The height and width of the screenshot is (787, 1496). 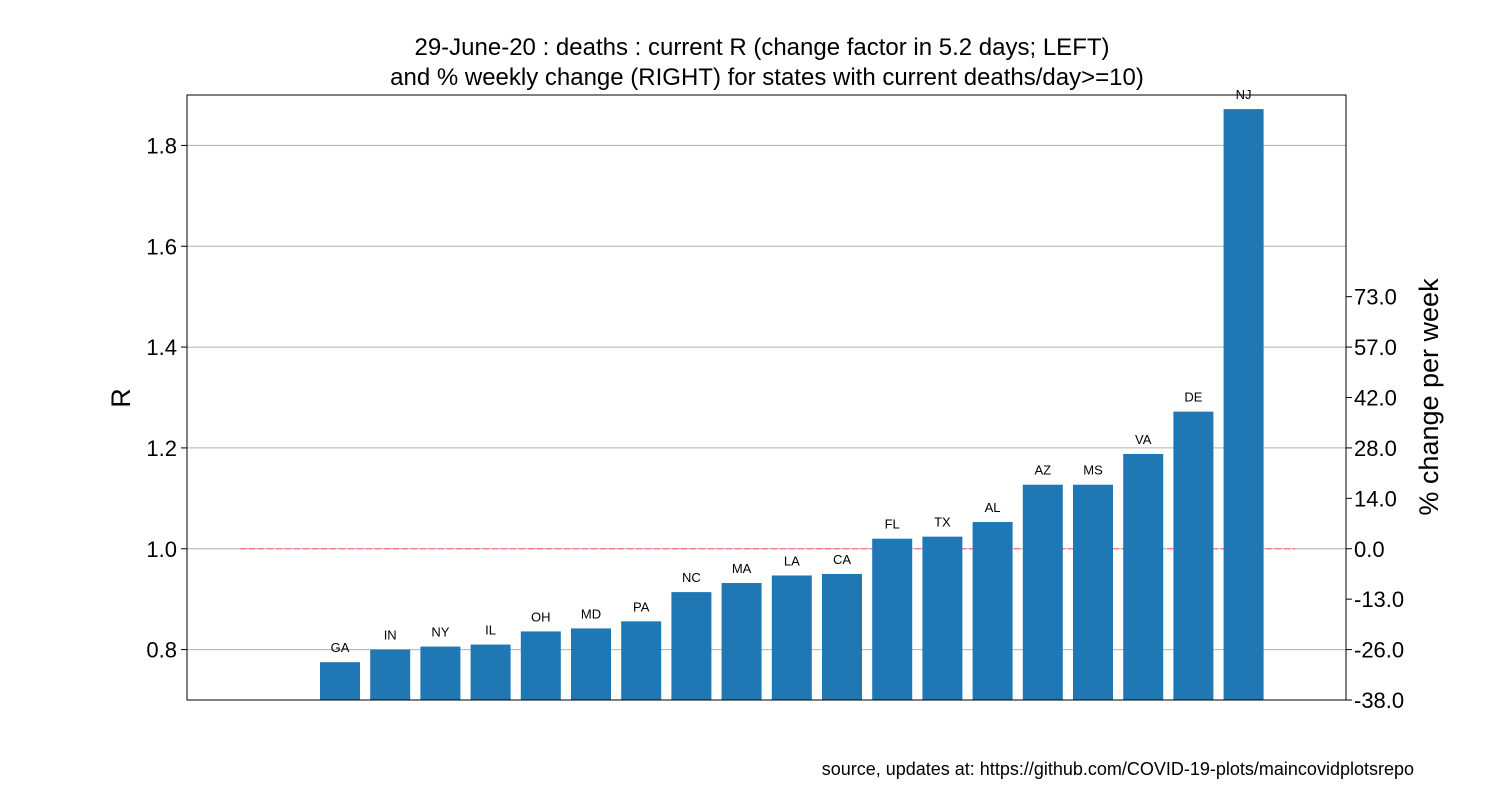 What do you see at coordinates (1375, 347) in the screenshot?
I see `right-tick-label: 57.0` at bounding box center [1375, 347].